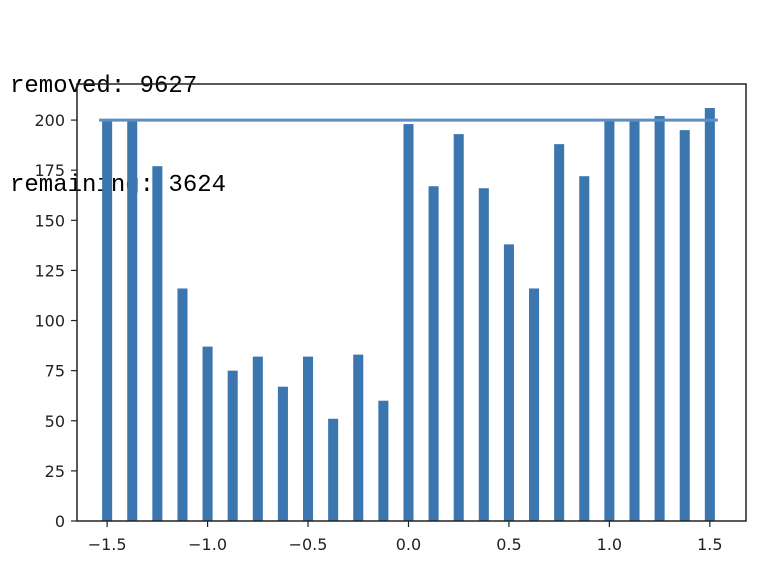  I want to click on x-tick-label: 1.5, so click(709, 544).